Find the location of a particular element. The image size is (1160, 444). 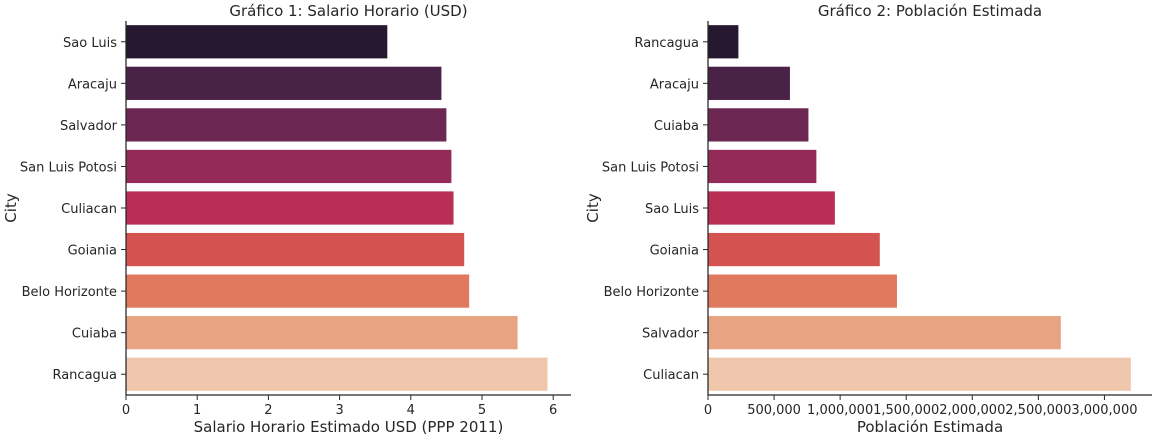

population-bar-sao-luis is located at coordinates (771, 208).